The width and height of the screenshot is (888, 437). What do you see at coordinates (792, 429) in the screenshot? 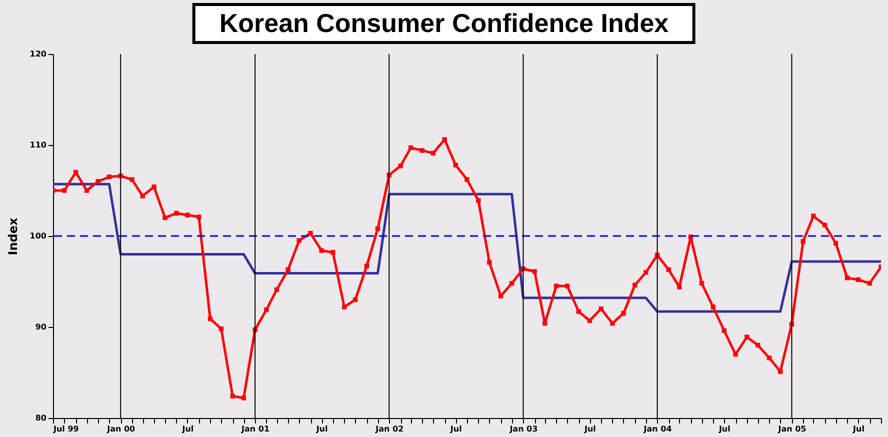
I see `x-tick-label: Jan 05` at bounding box center [792, 429].